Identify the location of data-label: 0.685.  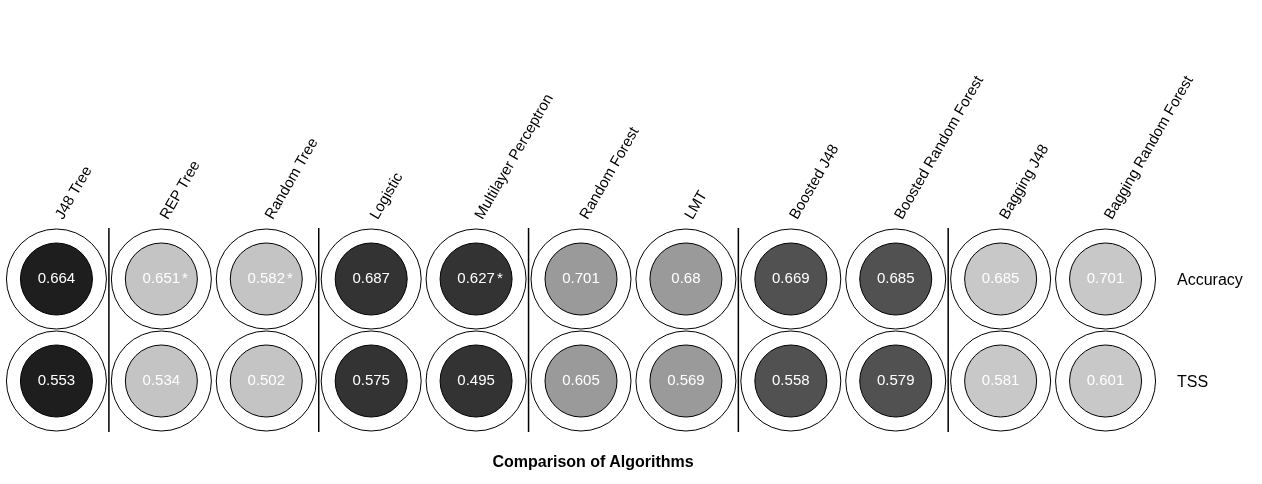
(895, 277).